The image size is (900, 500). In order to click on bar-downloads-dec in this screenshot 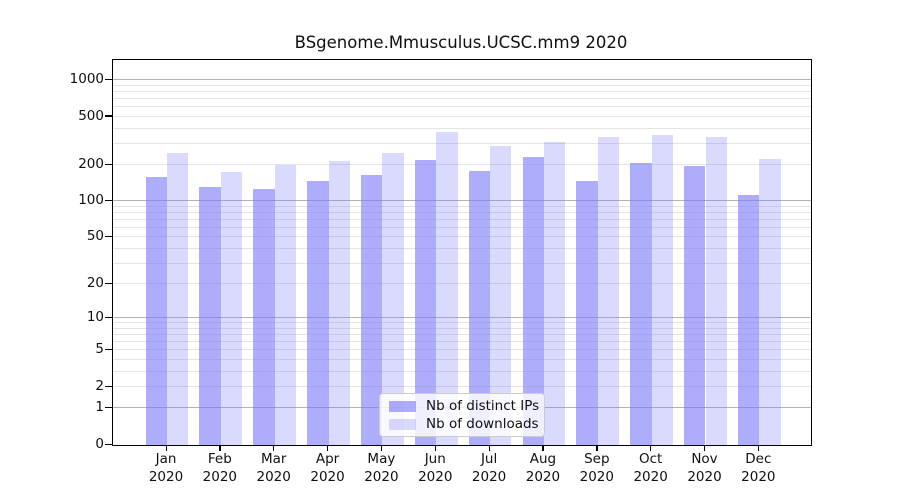, I will do `click(770, 301)`.